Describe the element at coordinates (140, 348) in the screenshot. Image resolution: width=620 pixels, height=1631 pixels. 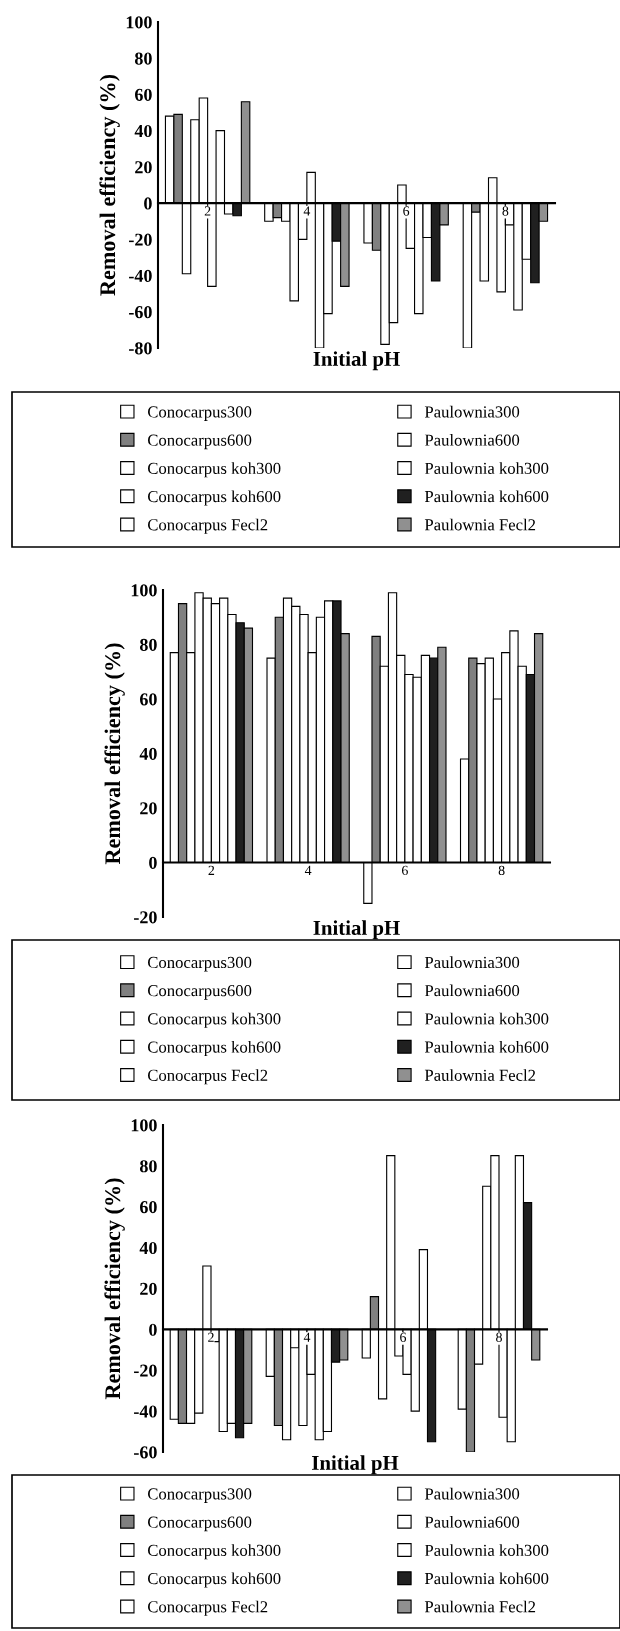
I see `y-tick-label: -80` at that location.